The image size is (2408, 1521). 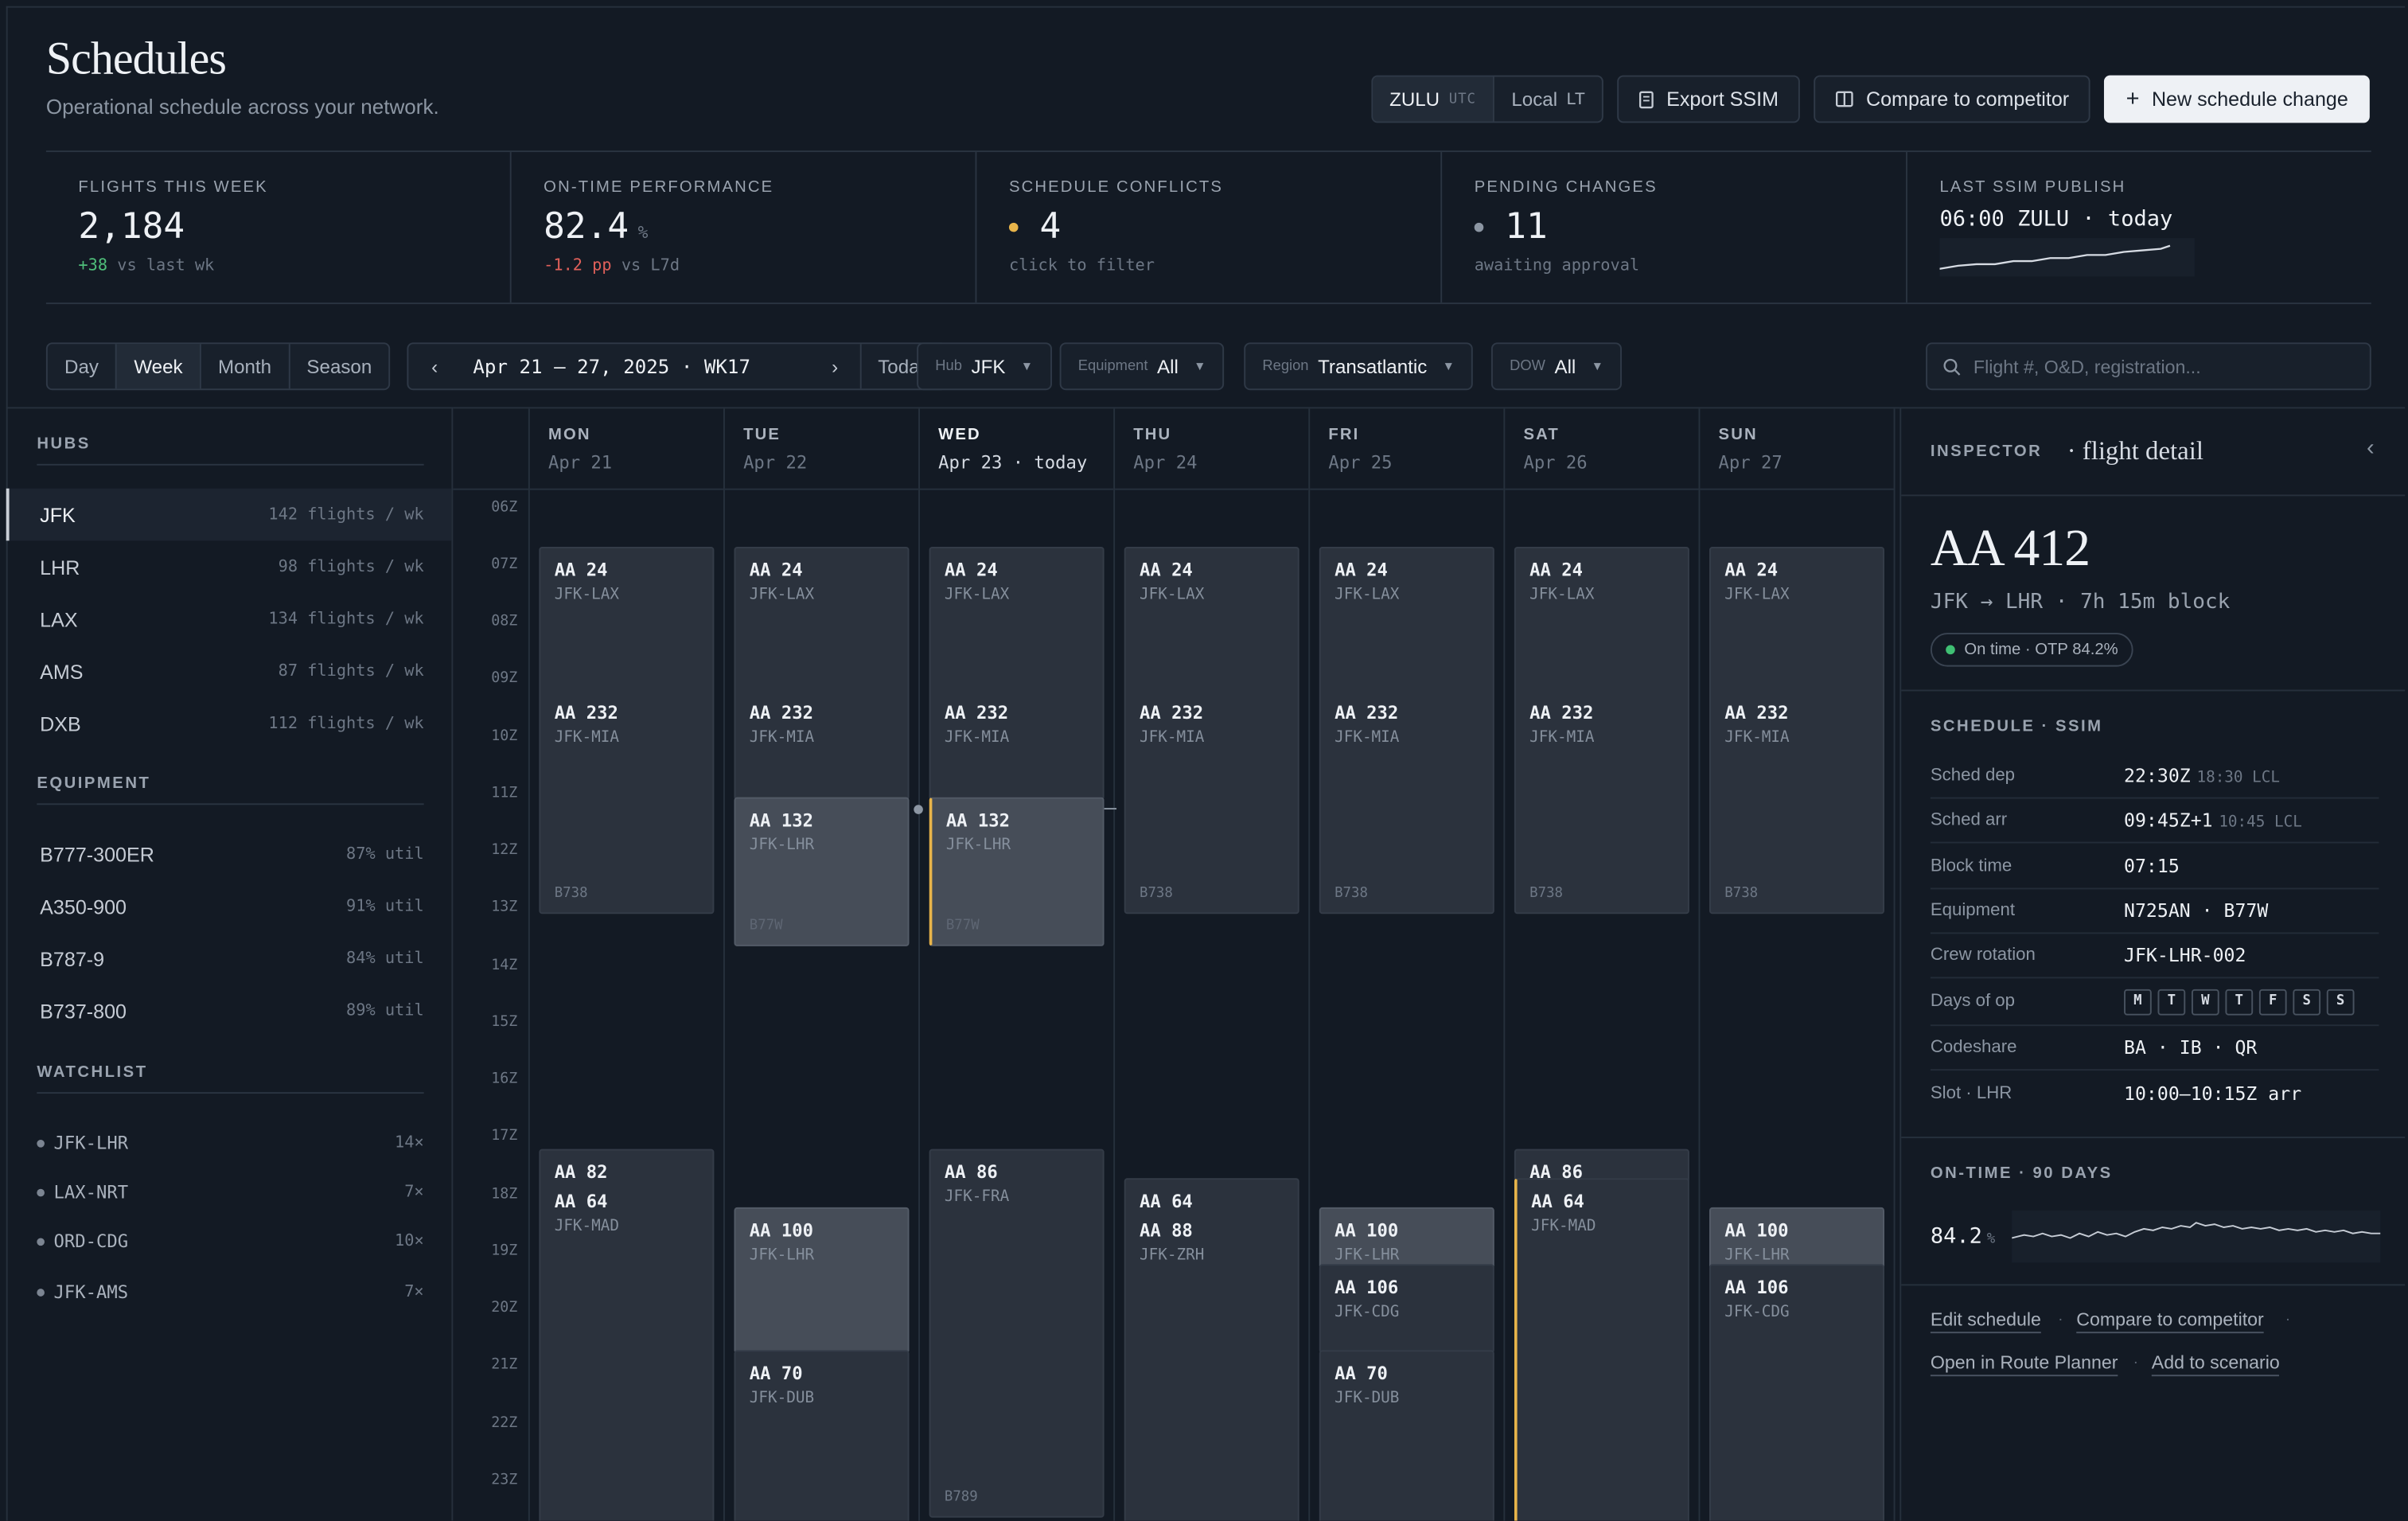 I want to click on date-range-label: Apr 21 – 27, 2025 · WK17, so click(x=611, y=366).